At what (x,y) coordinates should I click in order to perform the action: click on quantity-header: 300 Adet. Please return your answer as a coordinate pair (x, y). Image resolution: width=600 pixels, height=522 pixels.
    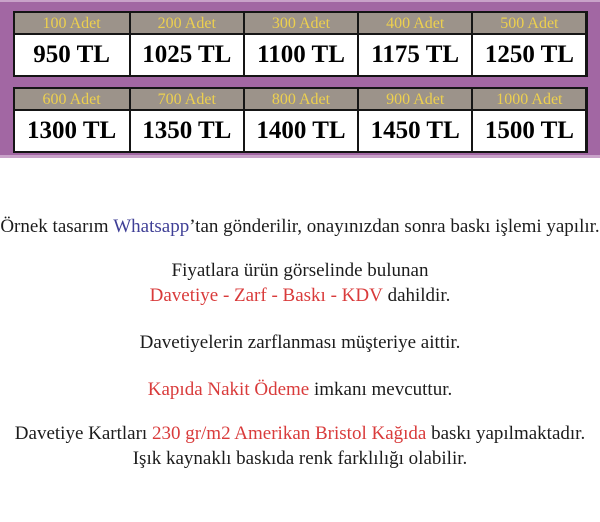
    Looking at the image, I should click on (301, 24).